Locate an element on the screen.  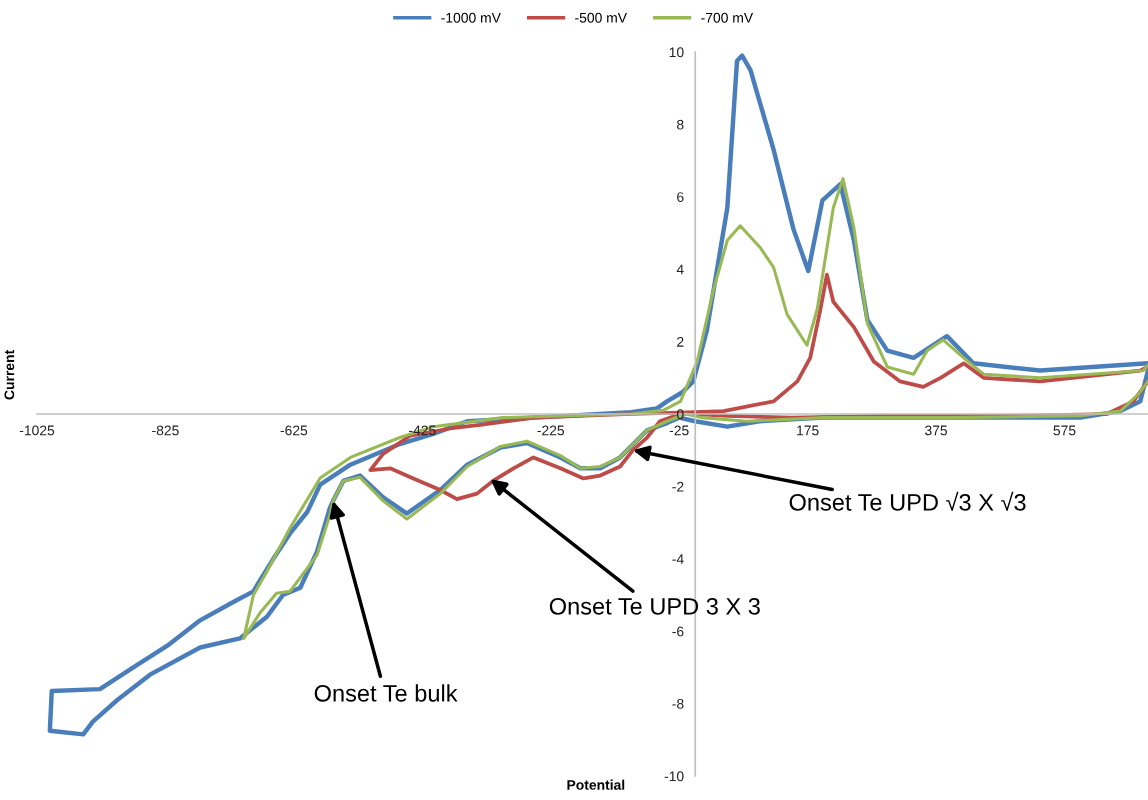
y-axis-title: Current is located at coordinates (9, 374).